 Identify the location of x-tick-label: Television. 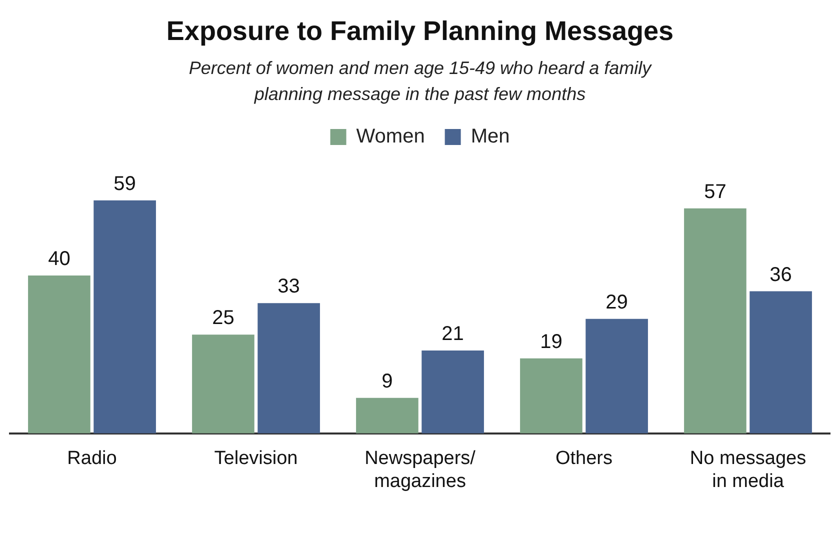
(256, 459).